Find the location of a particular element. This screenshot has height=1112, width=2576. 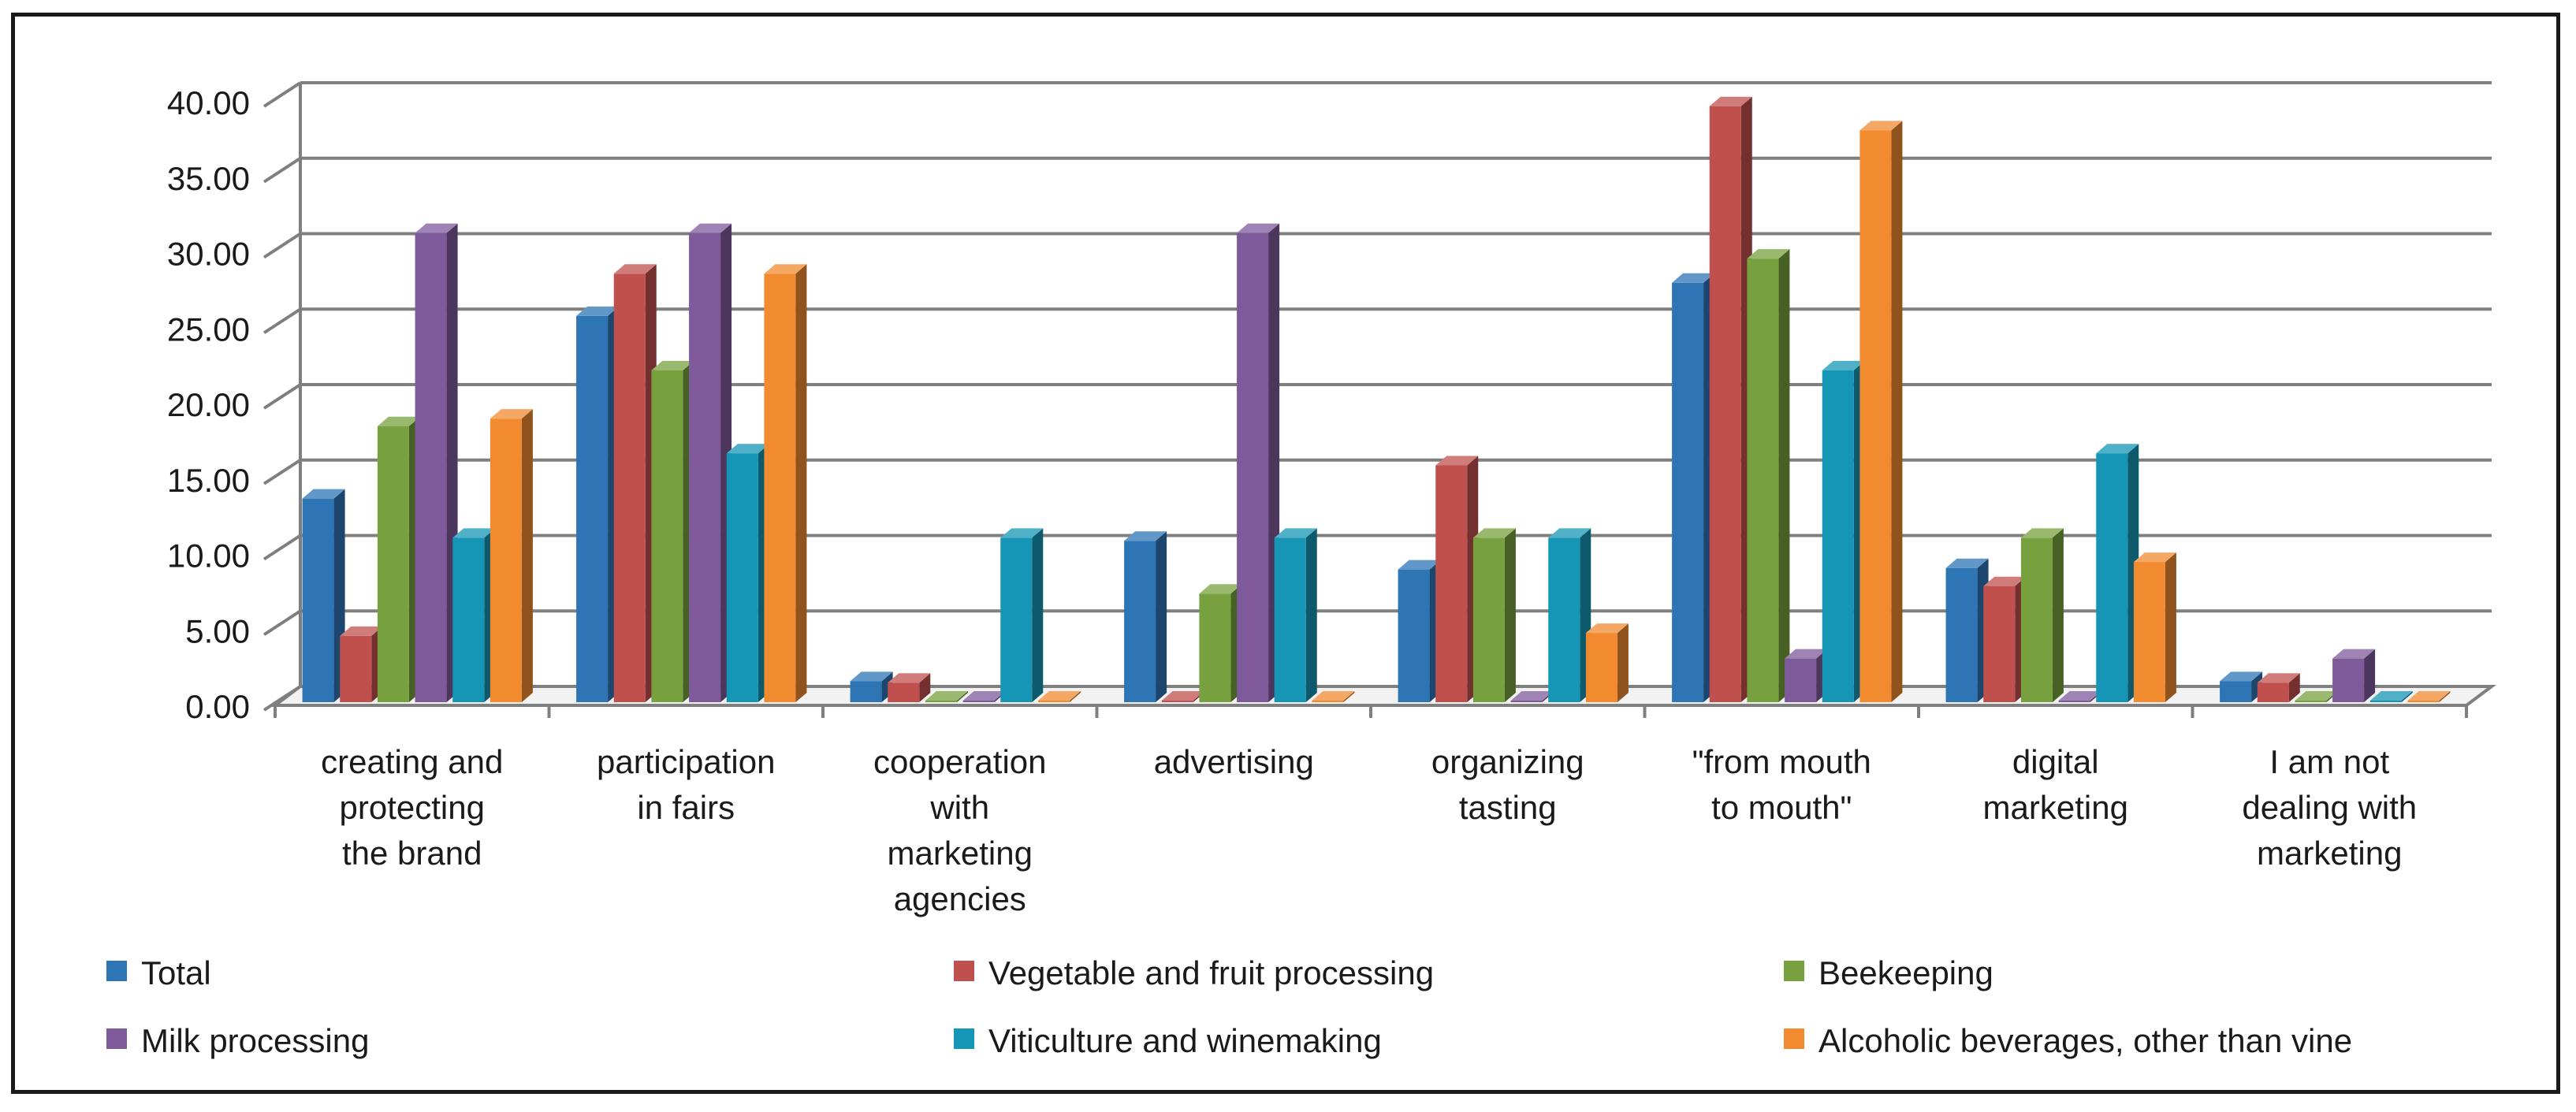

x-category-label: participation in fairs is located at coordinates (686, 784).